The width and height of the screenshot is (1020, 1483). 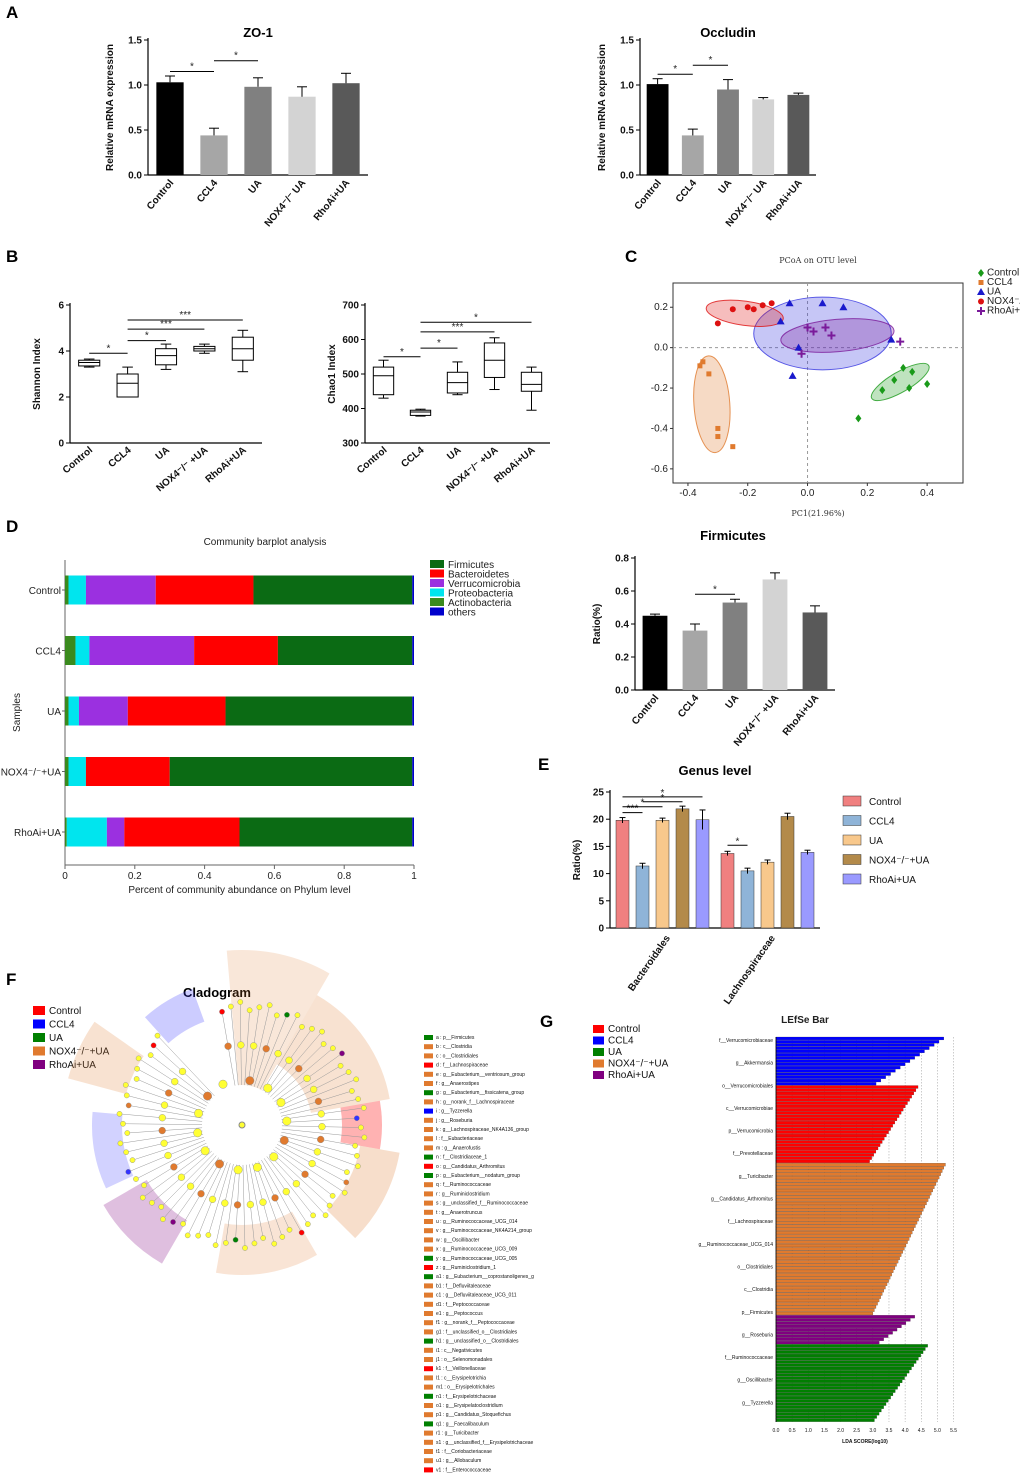 What do you see at coordinates (675, 69) in the screenshot?
I see `sig-label: *` at bounding box center [675, 69].